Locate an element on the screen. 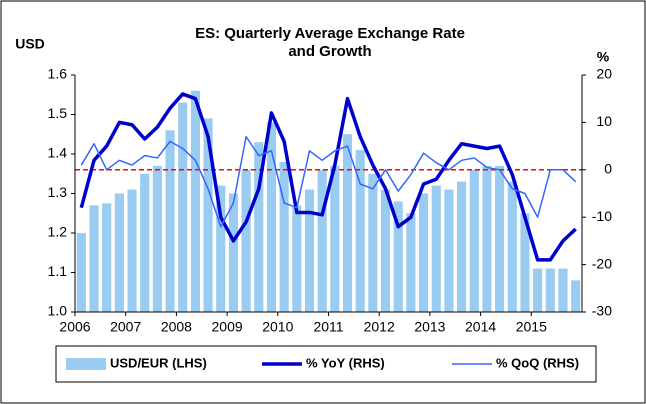 This screenshot has height=404, width=646. y-tick-label: 1.2 is located at coordinates (58, 232).